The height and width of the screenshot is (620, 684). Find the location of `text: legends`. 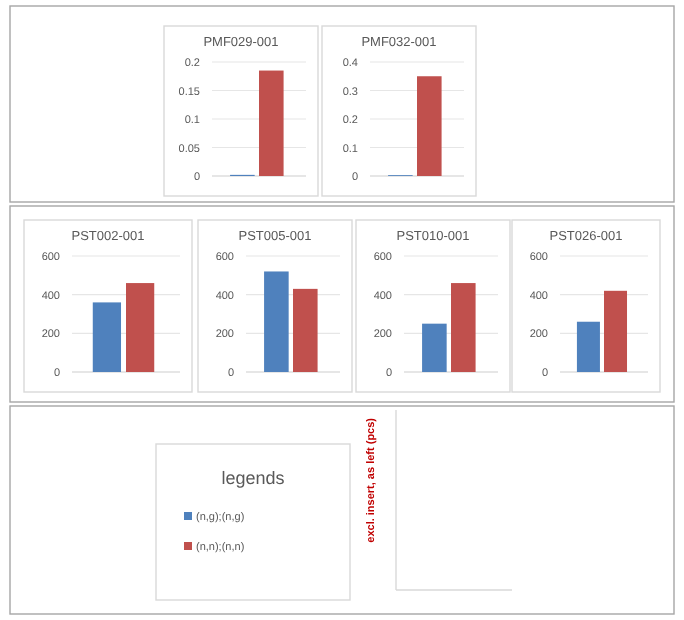

text: legends is located at coordinates (253, 478).